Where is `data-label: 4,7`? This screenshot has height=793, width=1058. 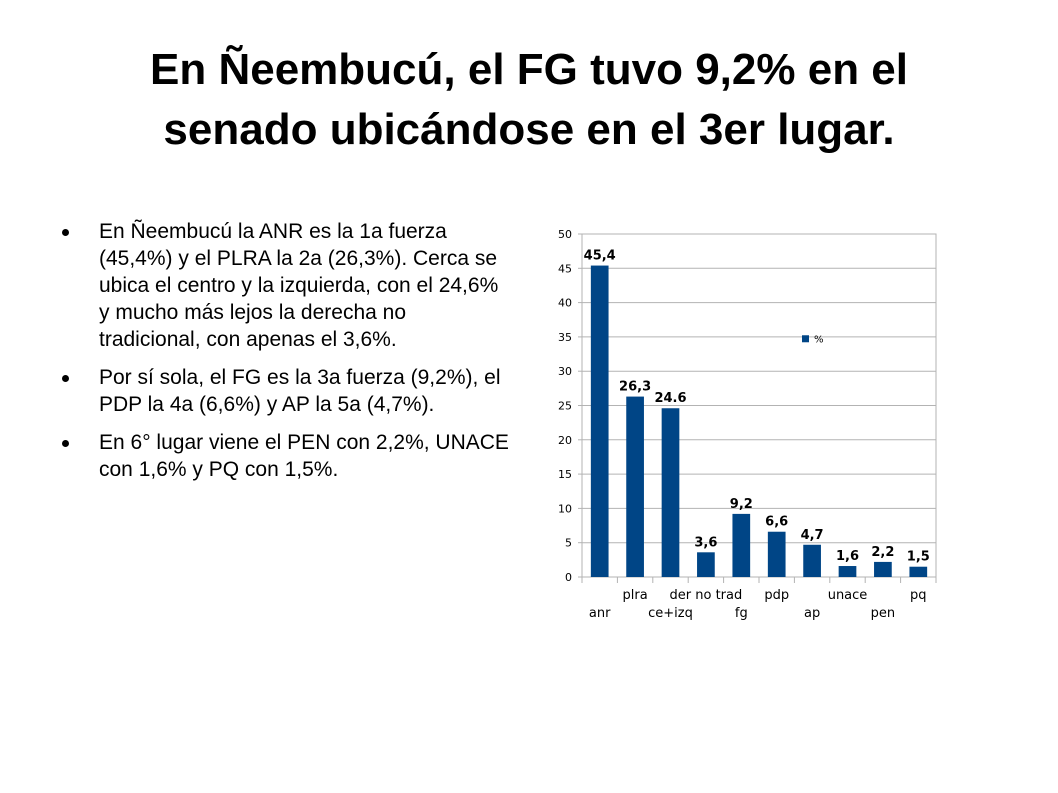 data-label: 4,7 is located at coordinates (812, 535).